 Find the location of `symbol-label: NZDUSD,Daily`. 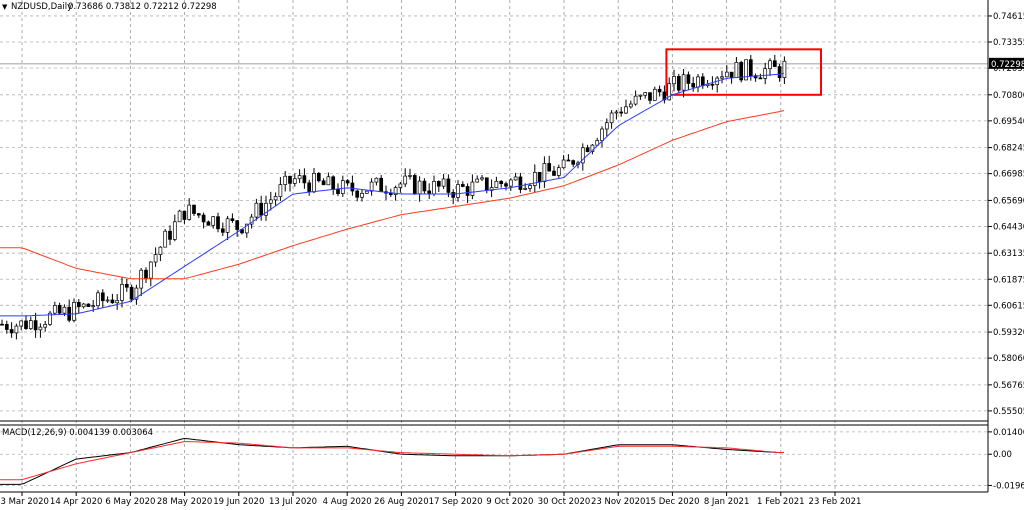

symbol-label: NZDUSD,Daily is located at coordinates (41, 7).